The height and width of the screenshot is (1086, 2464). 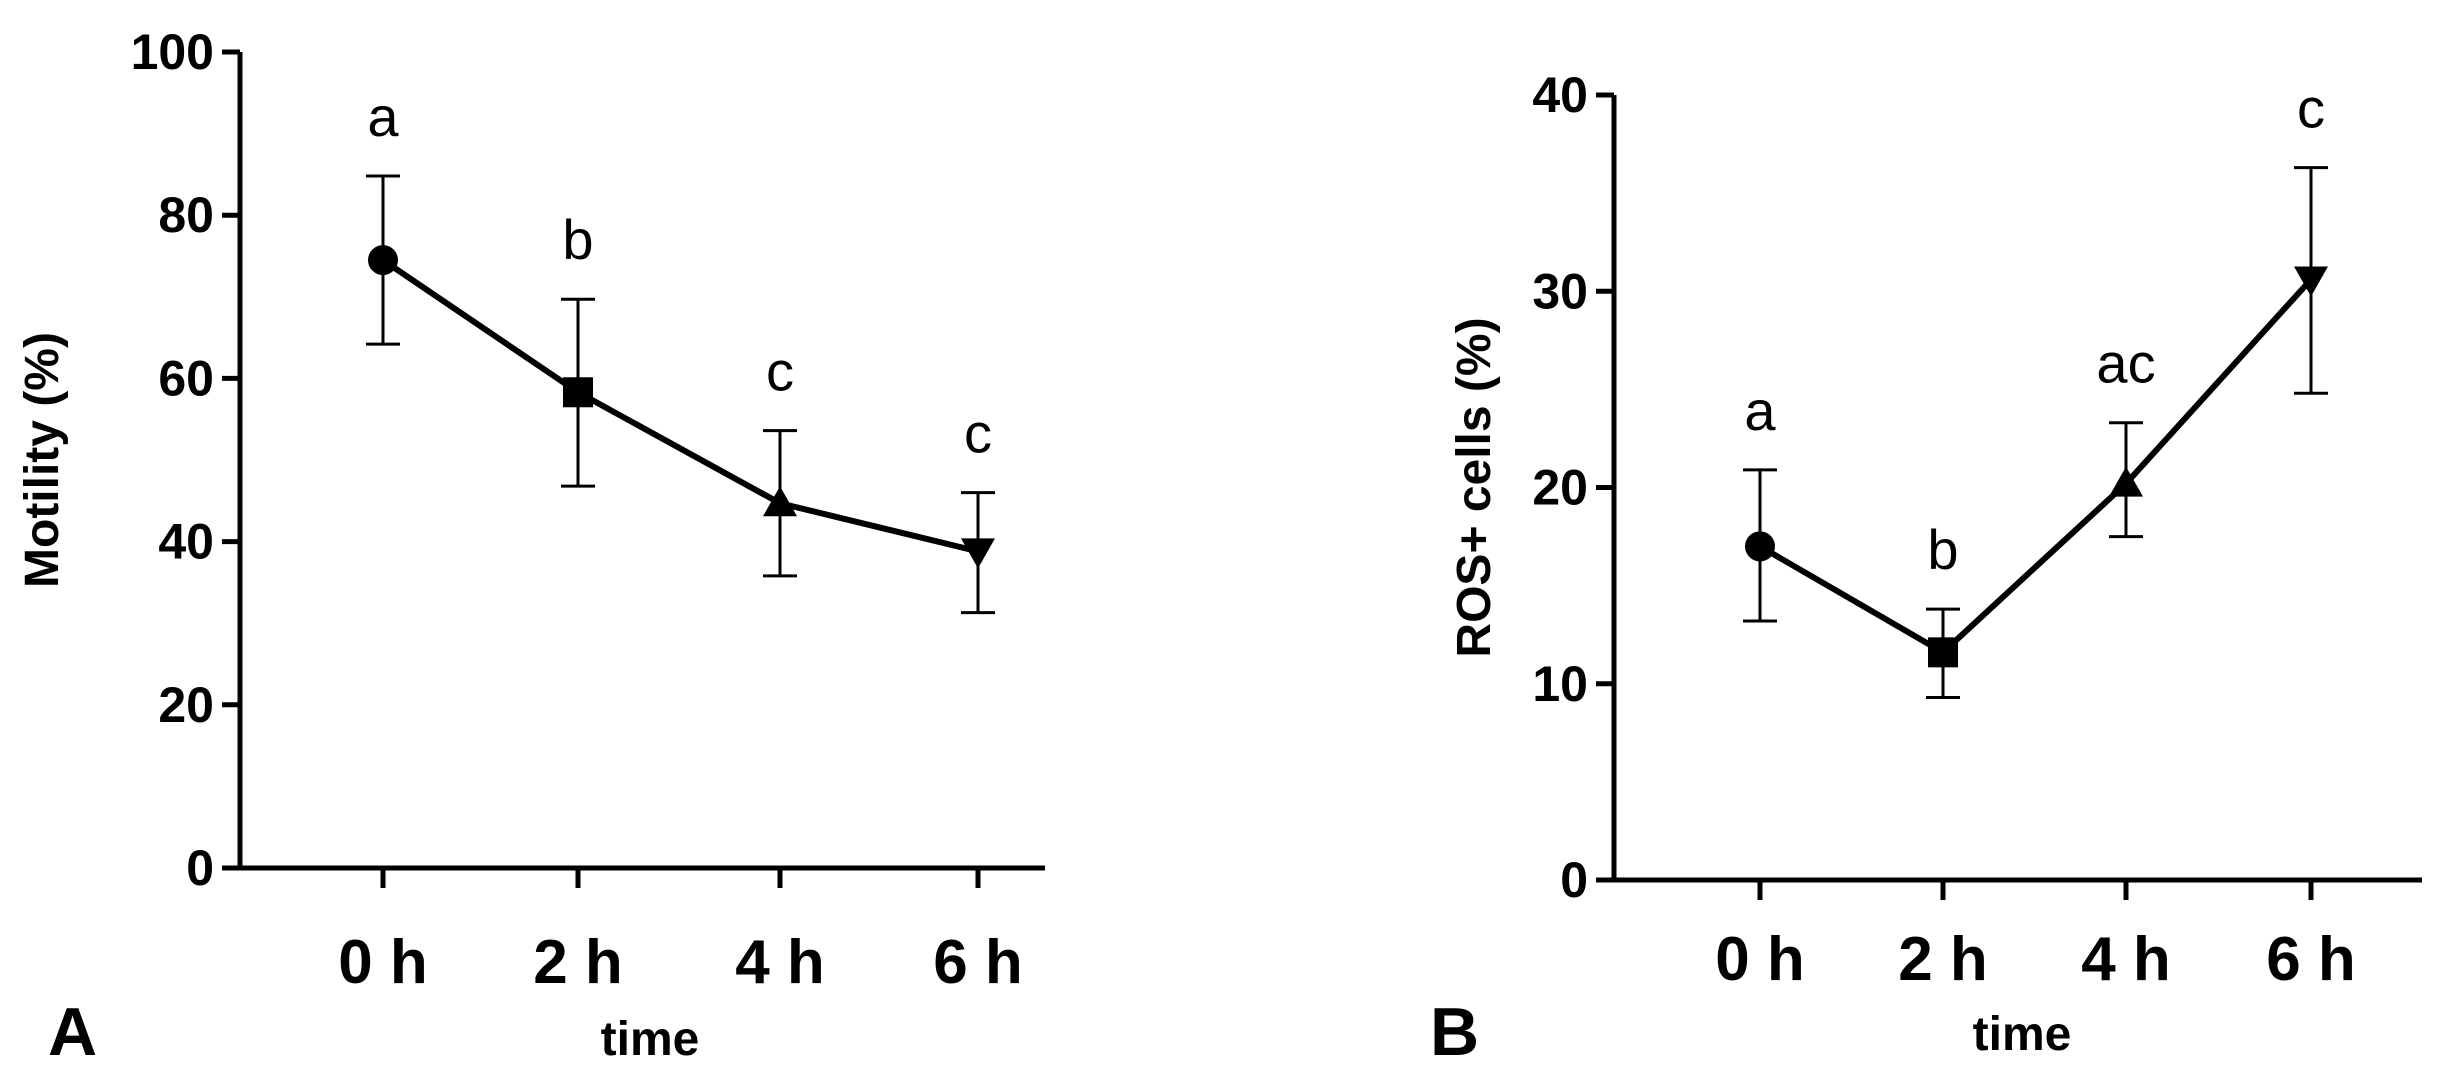 I want to click on y-axis-title: ROS+ cells (%), so click(x=1474, y=487).